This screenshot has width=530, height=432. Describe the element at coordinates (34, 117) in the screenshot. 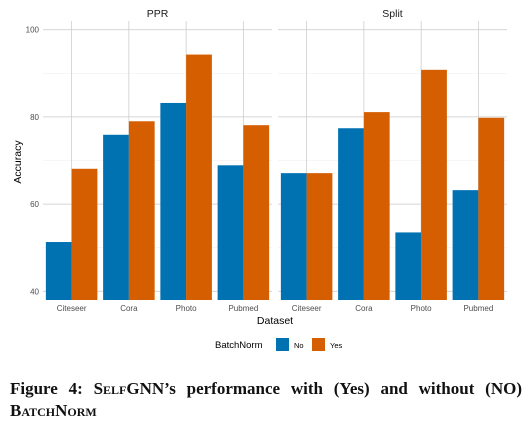

I see `y-tick-label: 80` at that location.